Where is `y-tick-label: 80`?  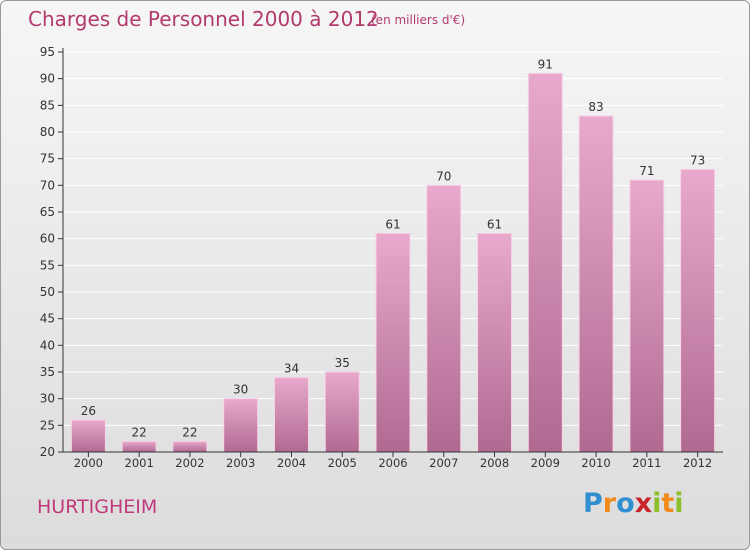 y-tick-label: 80 is located at coordinates (47, 132).